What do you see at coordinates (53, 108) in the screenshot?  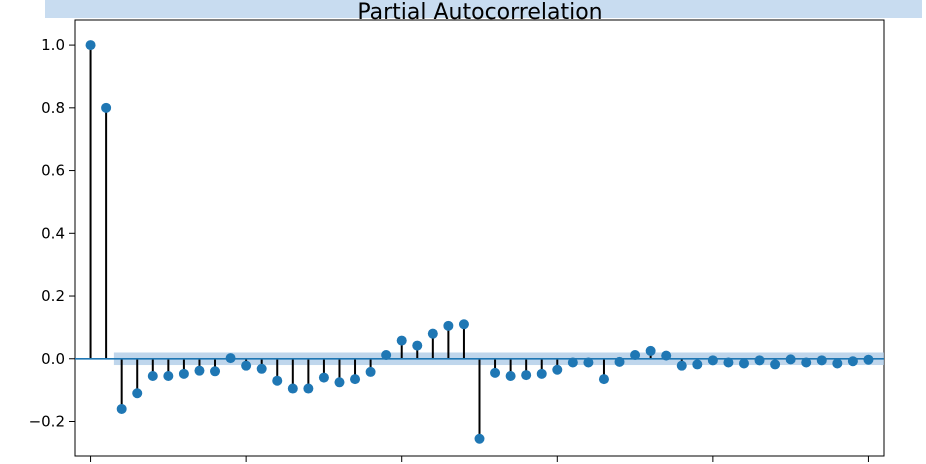 I see `y-tick-label-1: 0.8` at bounding box center [53, 108].